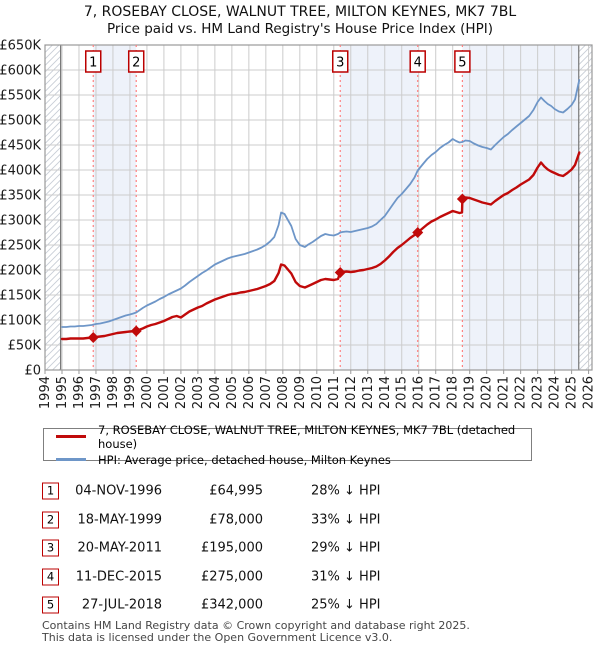  Describe the element at coordinates (302, 605) in the screenshot. I see `table-row: 5 27-JUL-2018 £342,000 25% ↓ HPI` at that location.